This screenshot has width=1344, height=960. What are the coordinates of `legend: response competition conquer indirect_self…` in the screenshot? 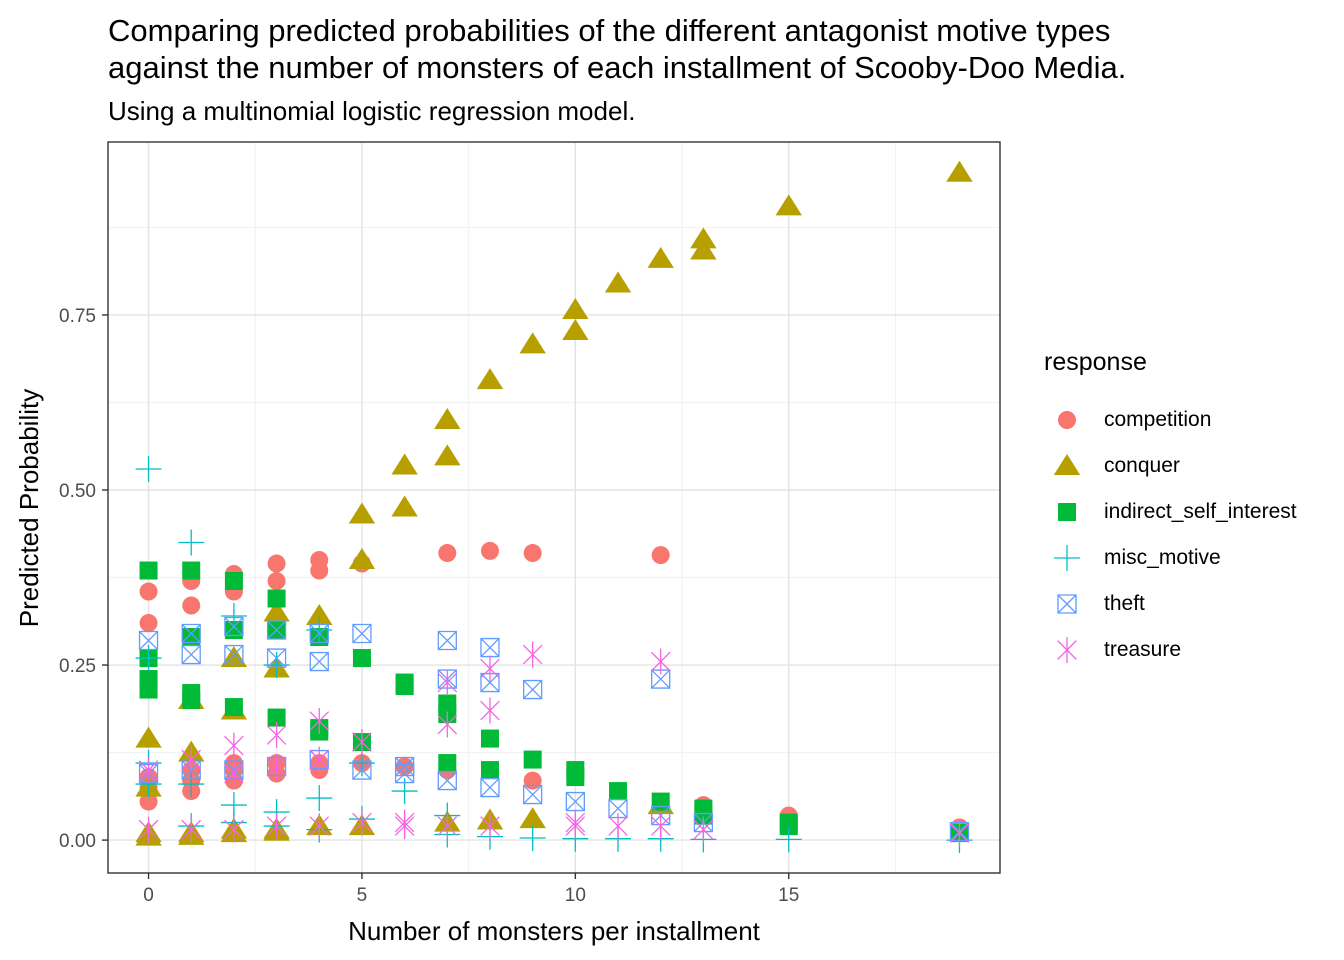 It's located at (1170, 510).